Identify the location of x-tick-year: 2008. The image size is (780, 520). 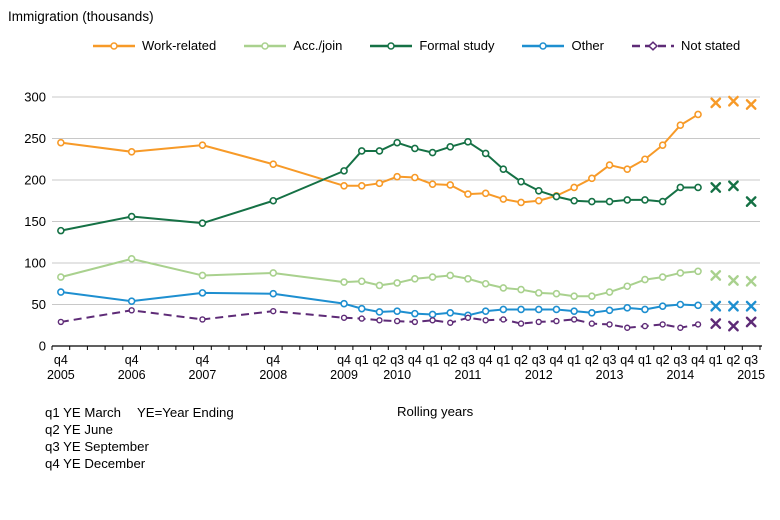
(273, 375).